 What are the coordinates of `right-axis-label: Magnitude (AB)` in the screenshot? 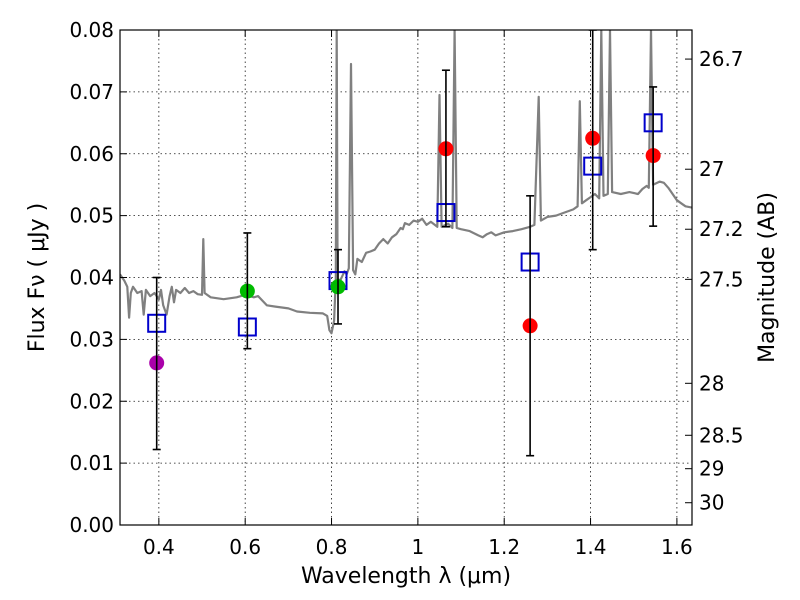 It's located at (767, 277).